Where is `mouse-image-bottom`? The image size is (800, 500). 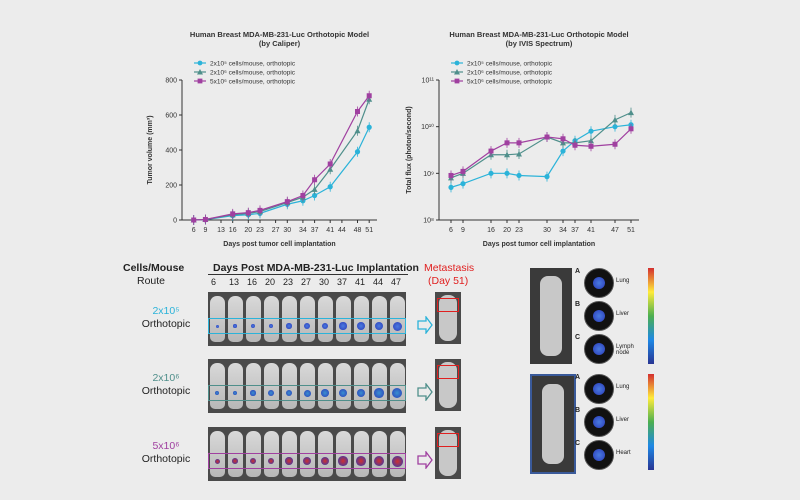
mouse-image-bottom is located at coordinates (553, 424).